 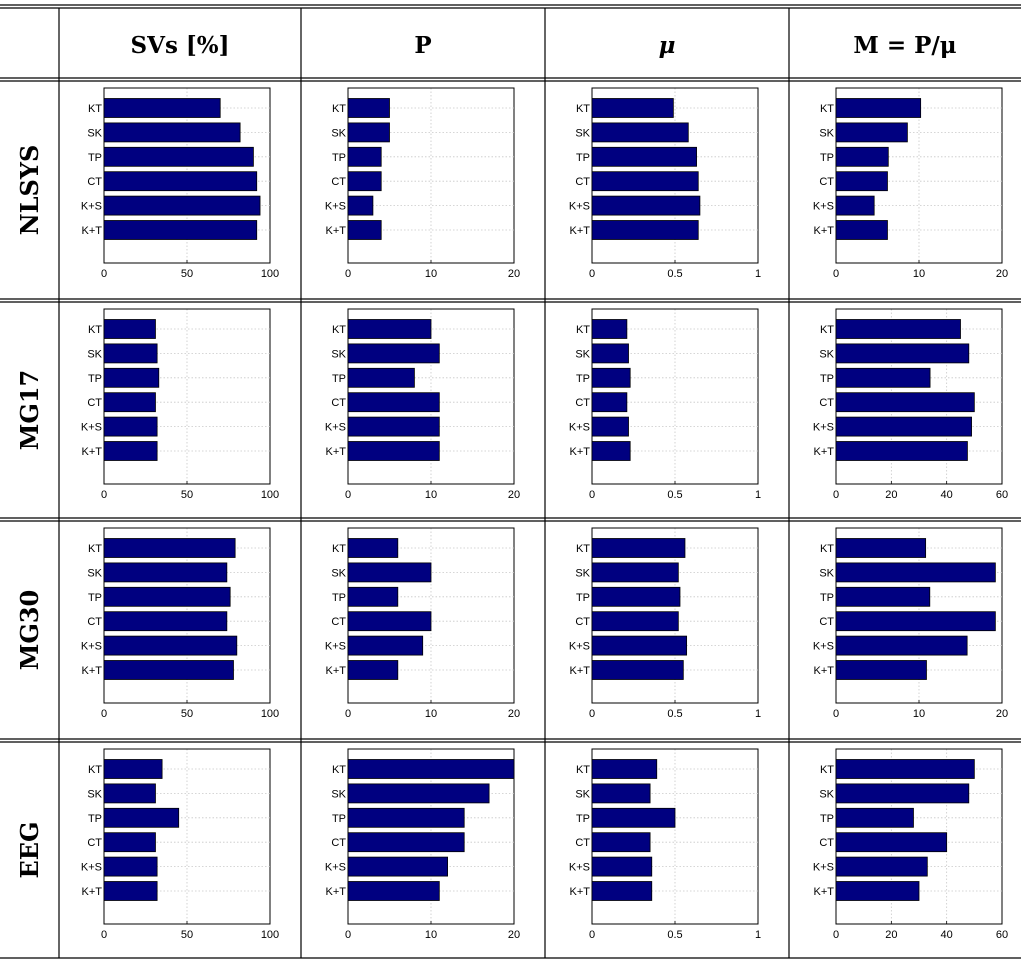 I want to click on row-label-mg30: MG30, so click(x=29, y=630).